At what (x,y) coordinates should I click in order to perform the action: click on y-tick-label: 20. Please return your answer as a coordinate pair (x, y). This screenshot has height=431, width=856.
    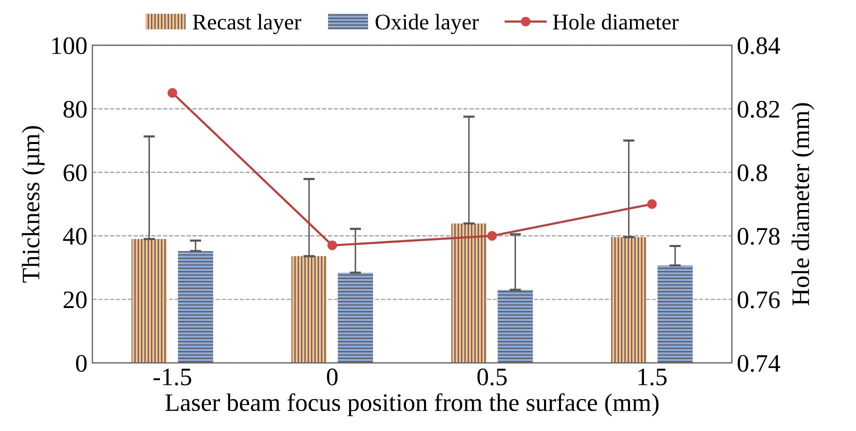
    Looking at the image, I should click on (75, 299).